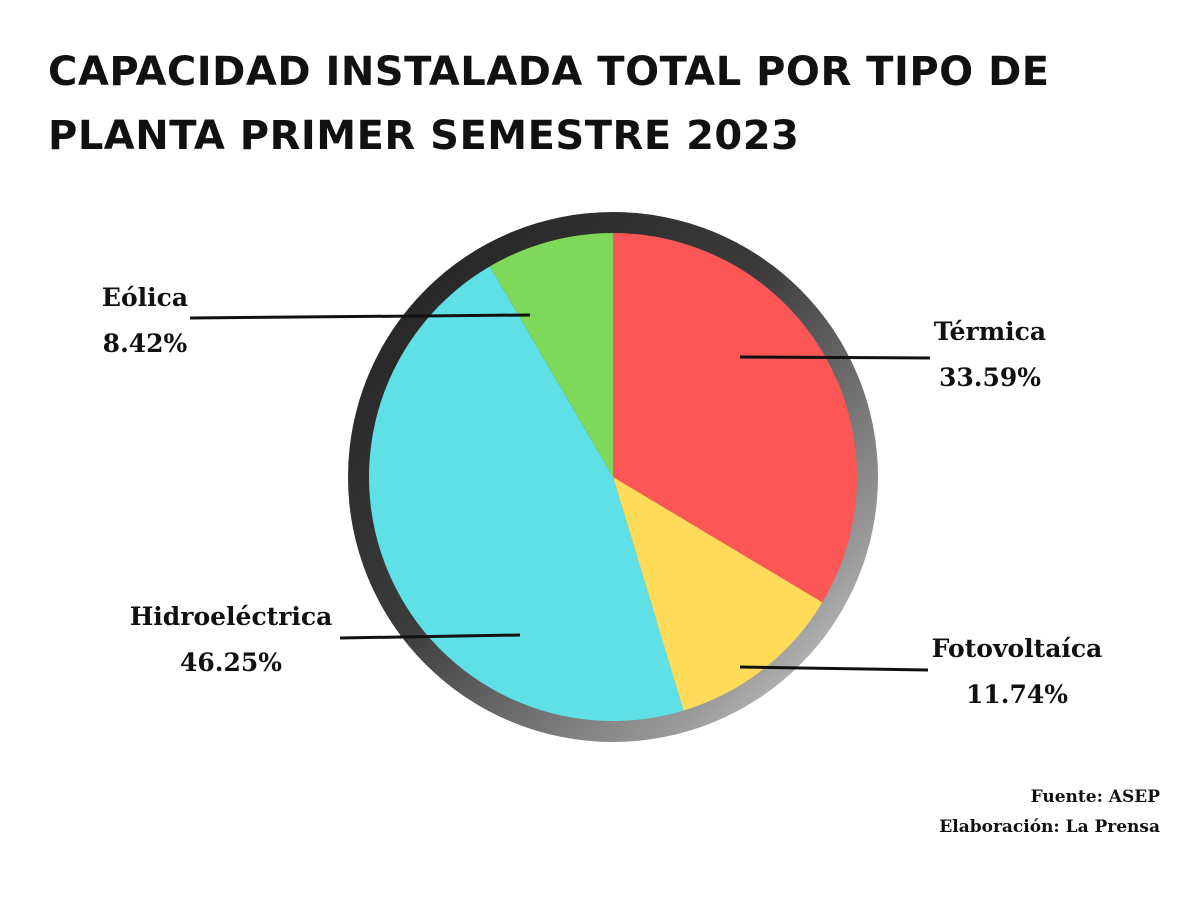  What do you see at coordinates (430, 636) in the screenshot?
I see `leader-line-hidroelectrica` at bounding box center [430, 636].